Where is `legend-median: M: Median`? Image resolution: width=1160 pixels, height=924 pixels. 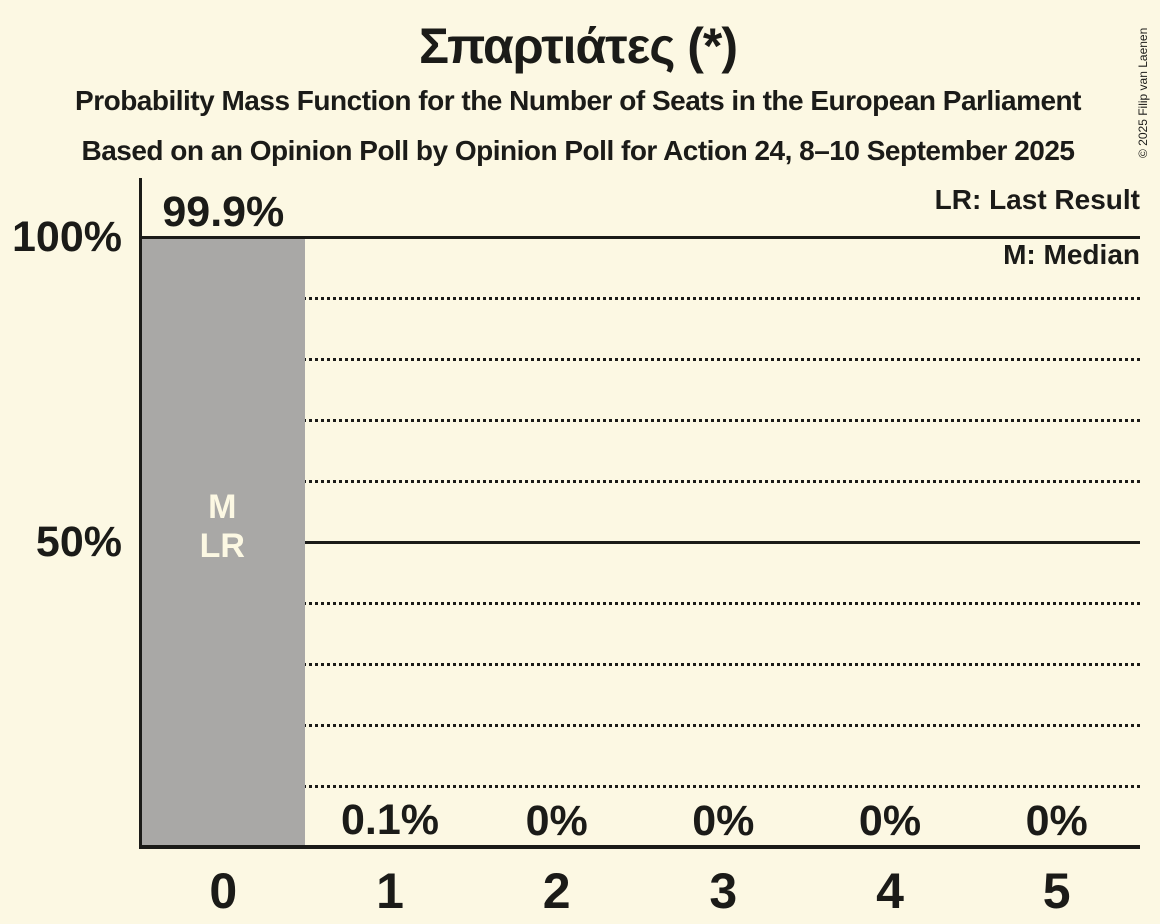 legend-median: M: Median is located at coordinates (1071, 254).